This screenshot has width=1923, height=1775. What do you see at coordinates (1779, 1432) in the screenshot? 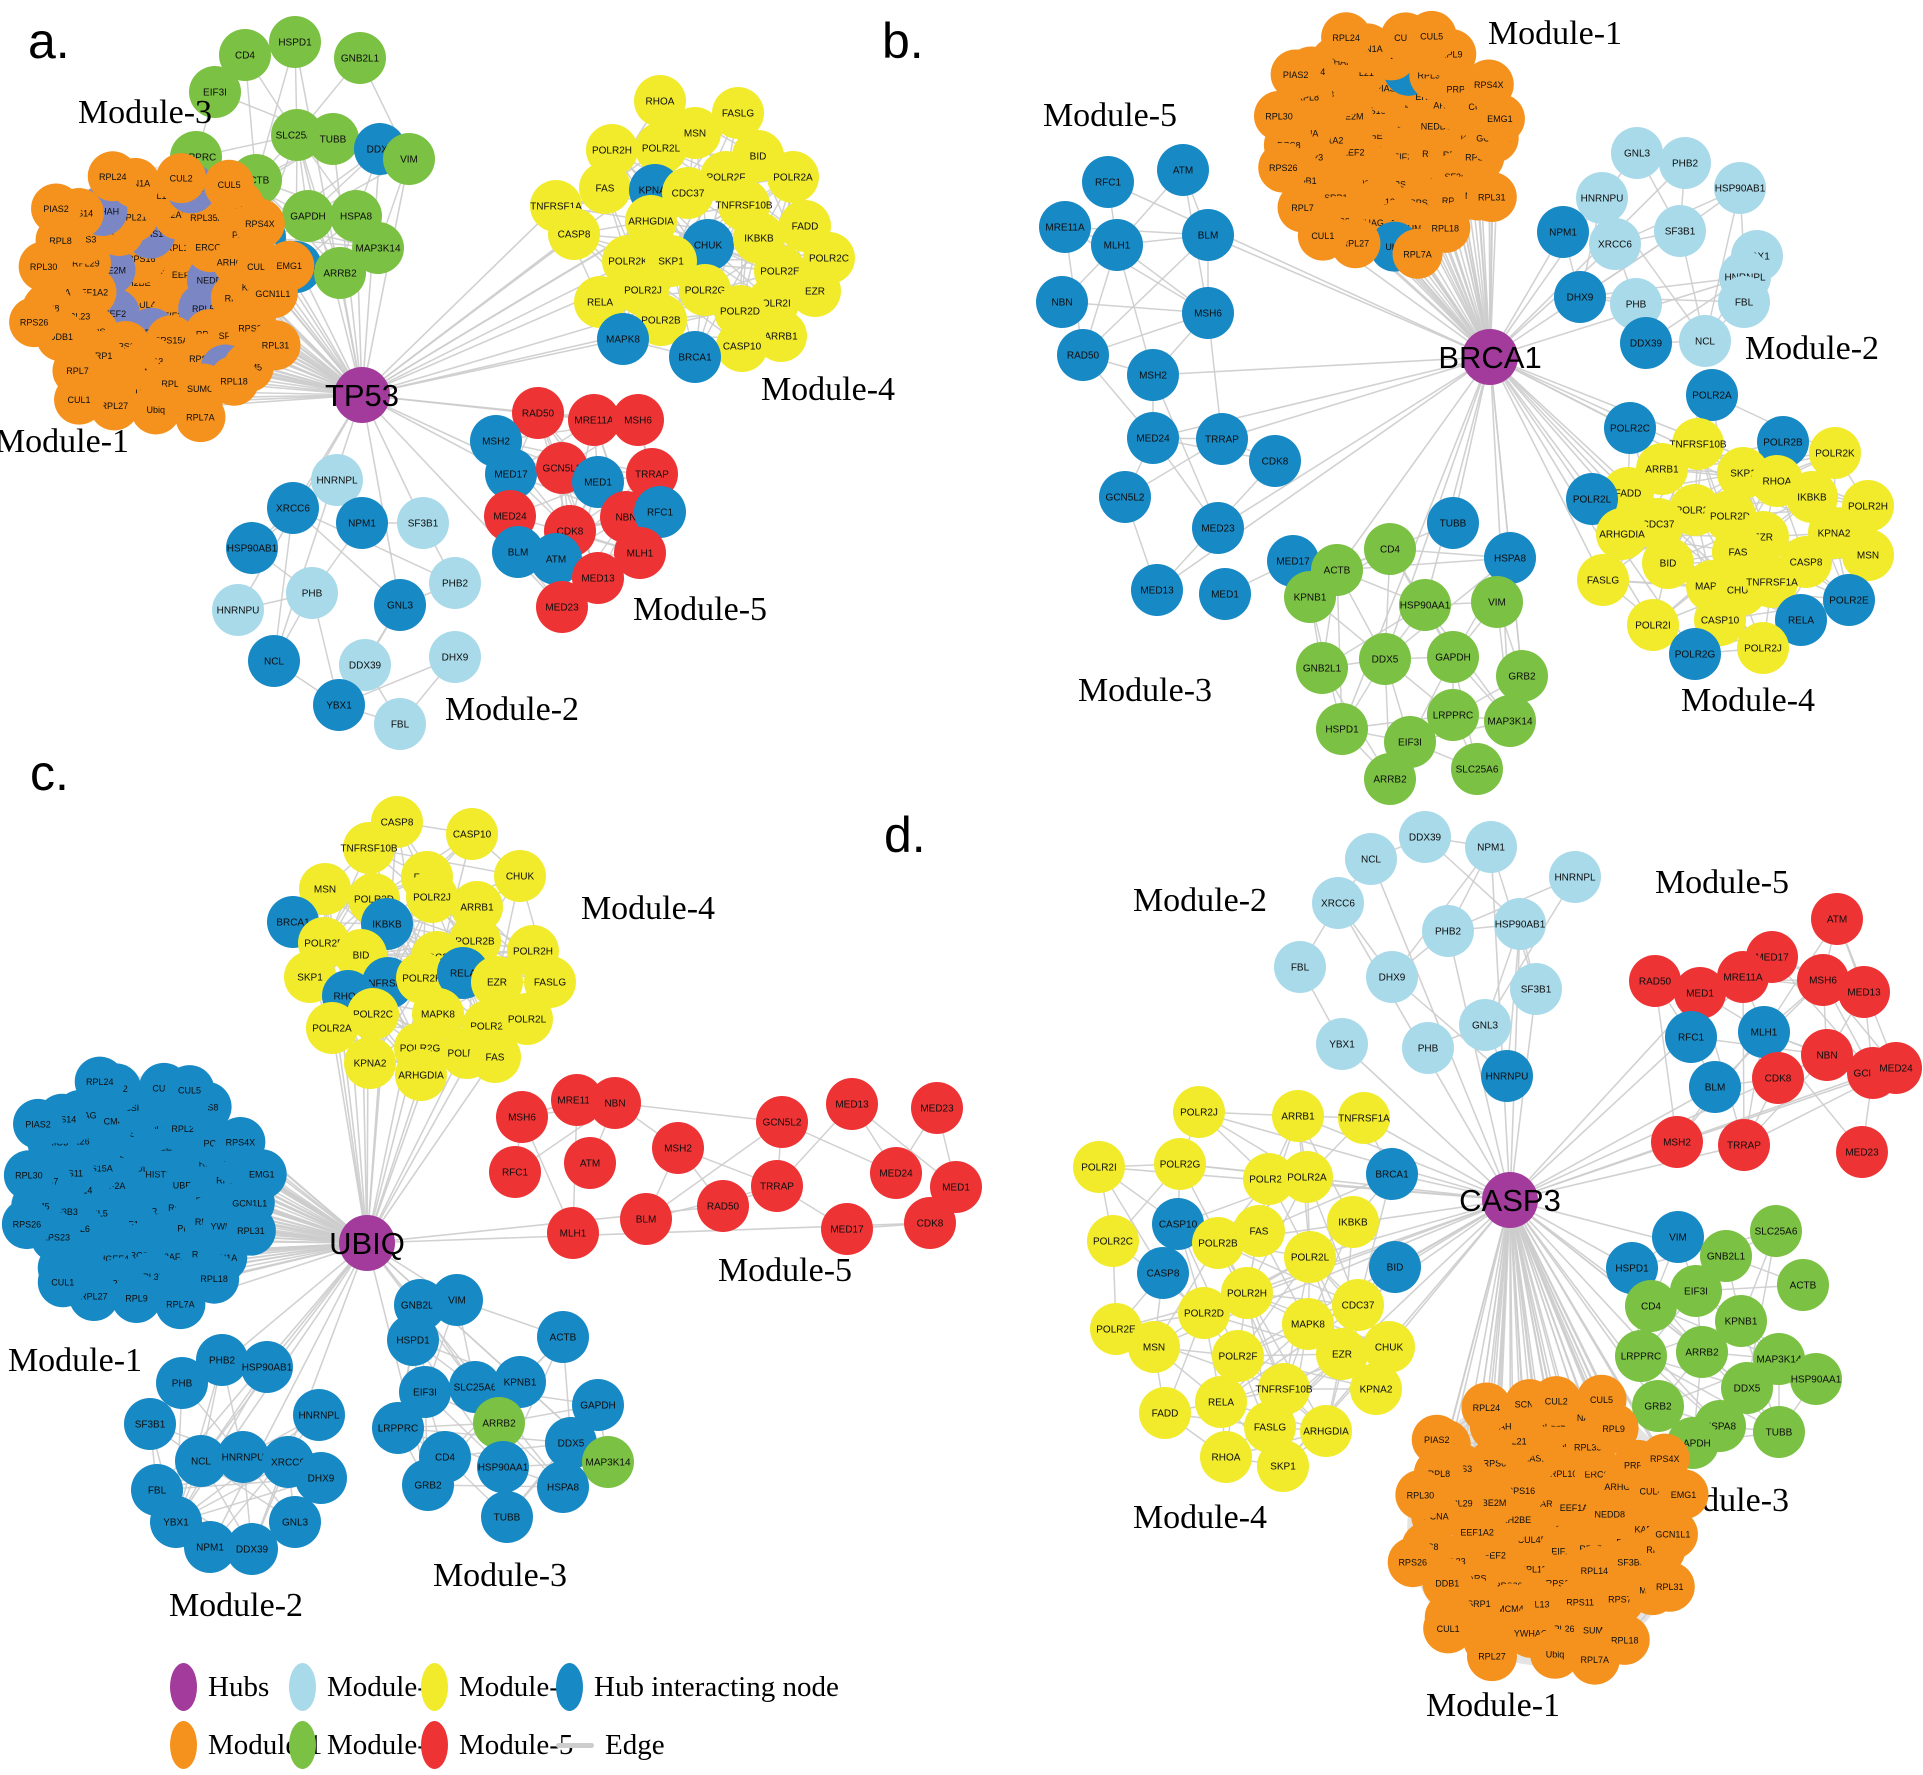
I see `node-TUBB: TUBB` at bounding box center [1779, 1432].